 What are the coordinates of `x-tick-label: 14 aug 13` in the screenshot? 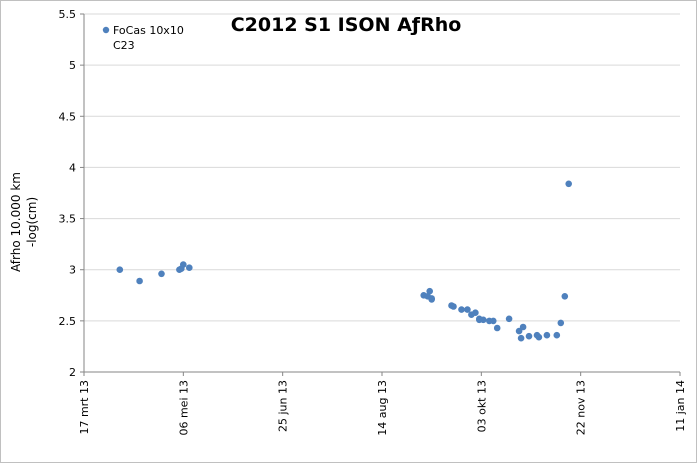 It's located at (382, 408).